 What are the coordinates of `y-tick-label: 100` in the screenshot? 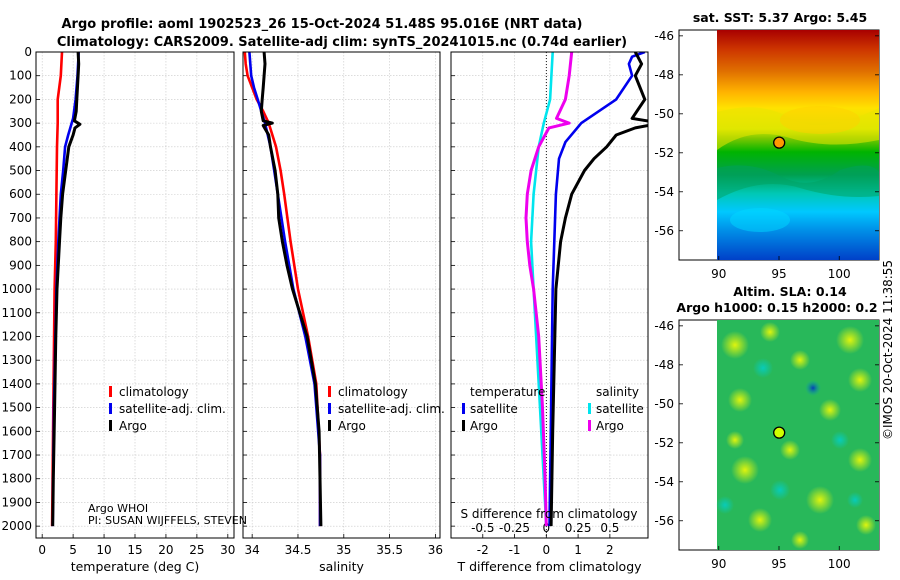 It's located at (20, 76).